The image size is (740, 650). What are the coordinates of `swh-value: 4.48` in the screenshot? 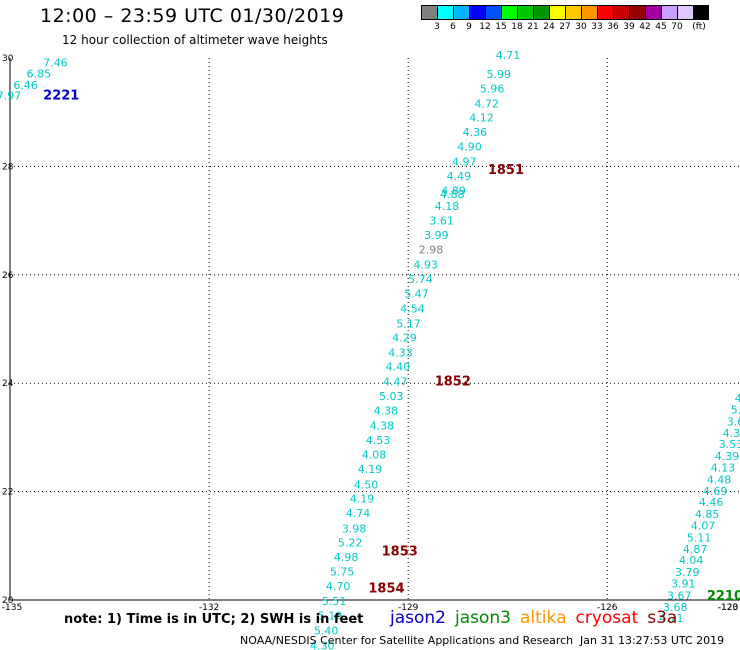 It's located at (719, 479).